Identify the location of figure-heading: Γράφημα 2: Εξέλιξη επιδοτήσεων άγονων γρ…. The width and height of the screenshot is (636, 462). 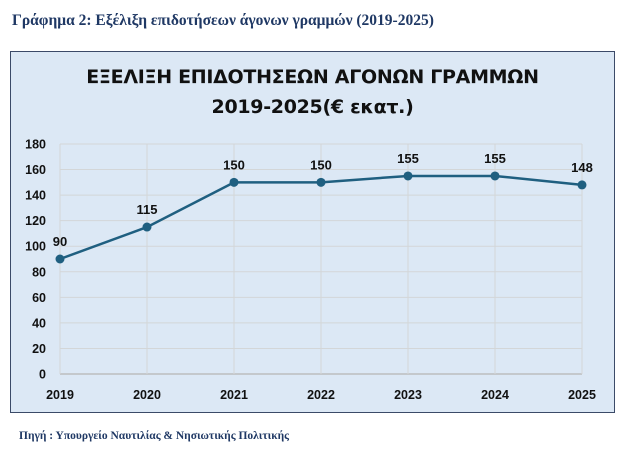
(223, 20).